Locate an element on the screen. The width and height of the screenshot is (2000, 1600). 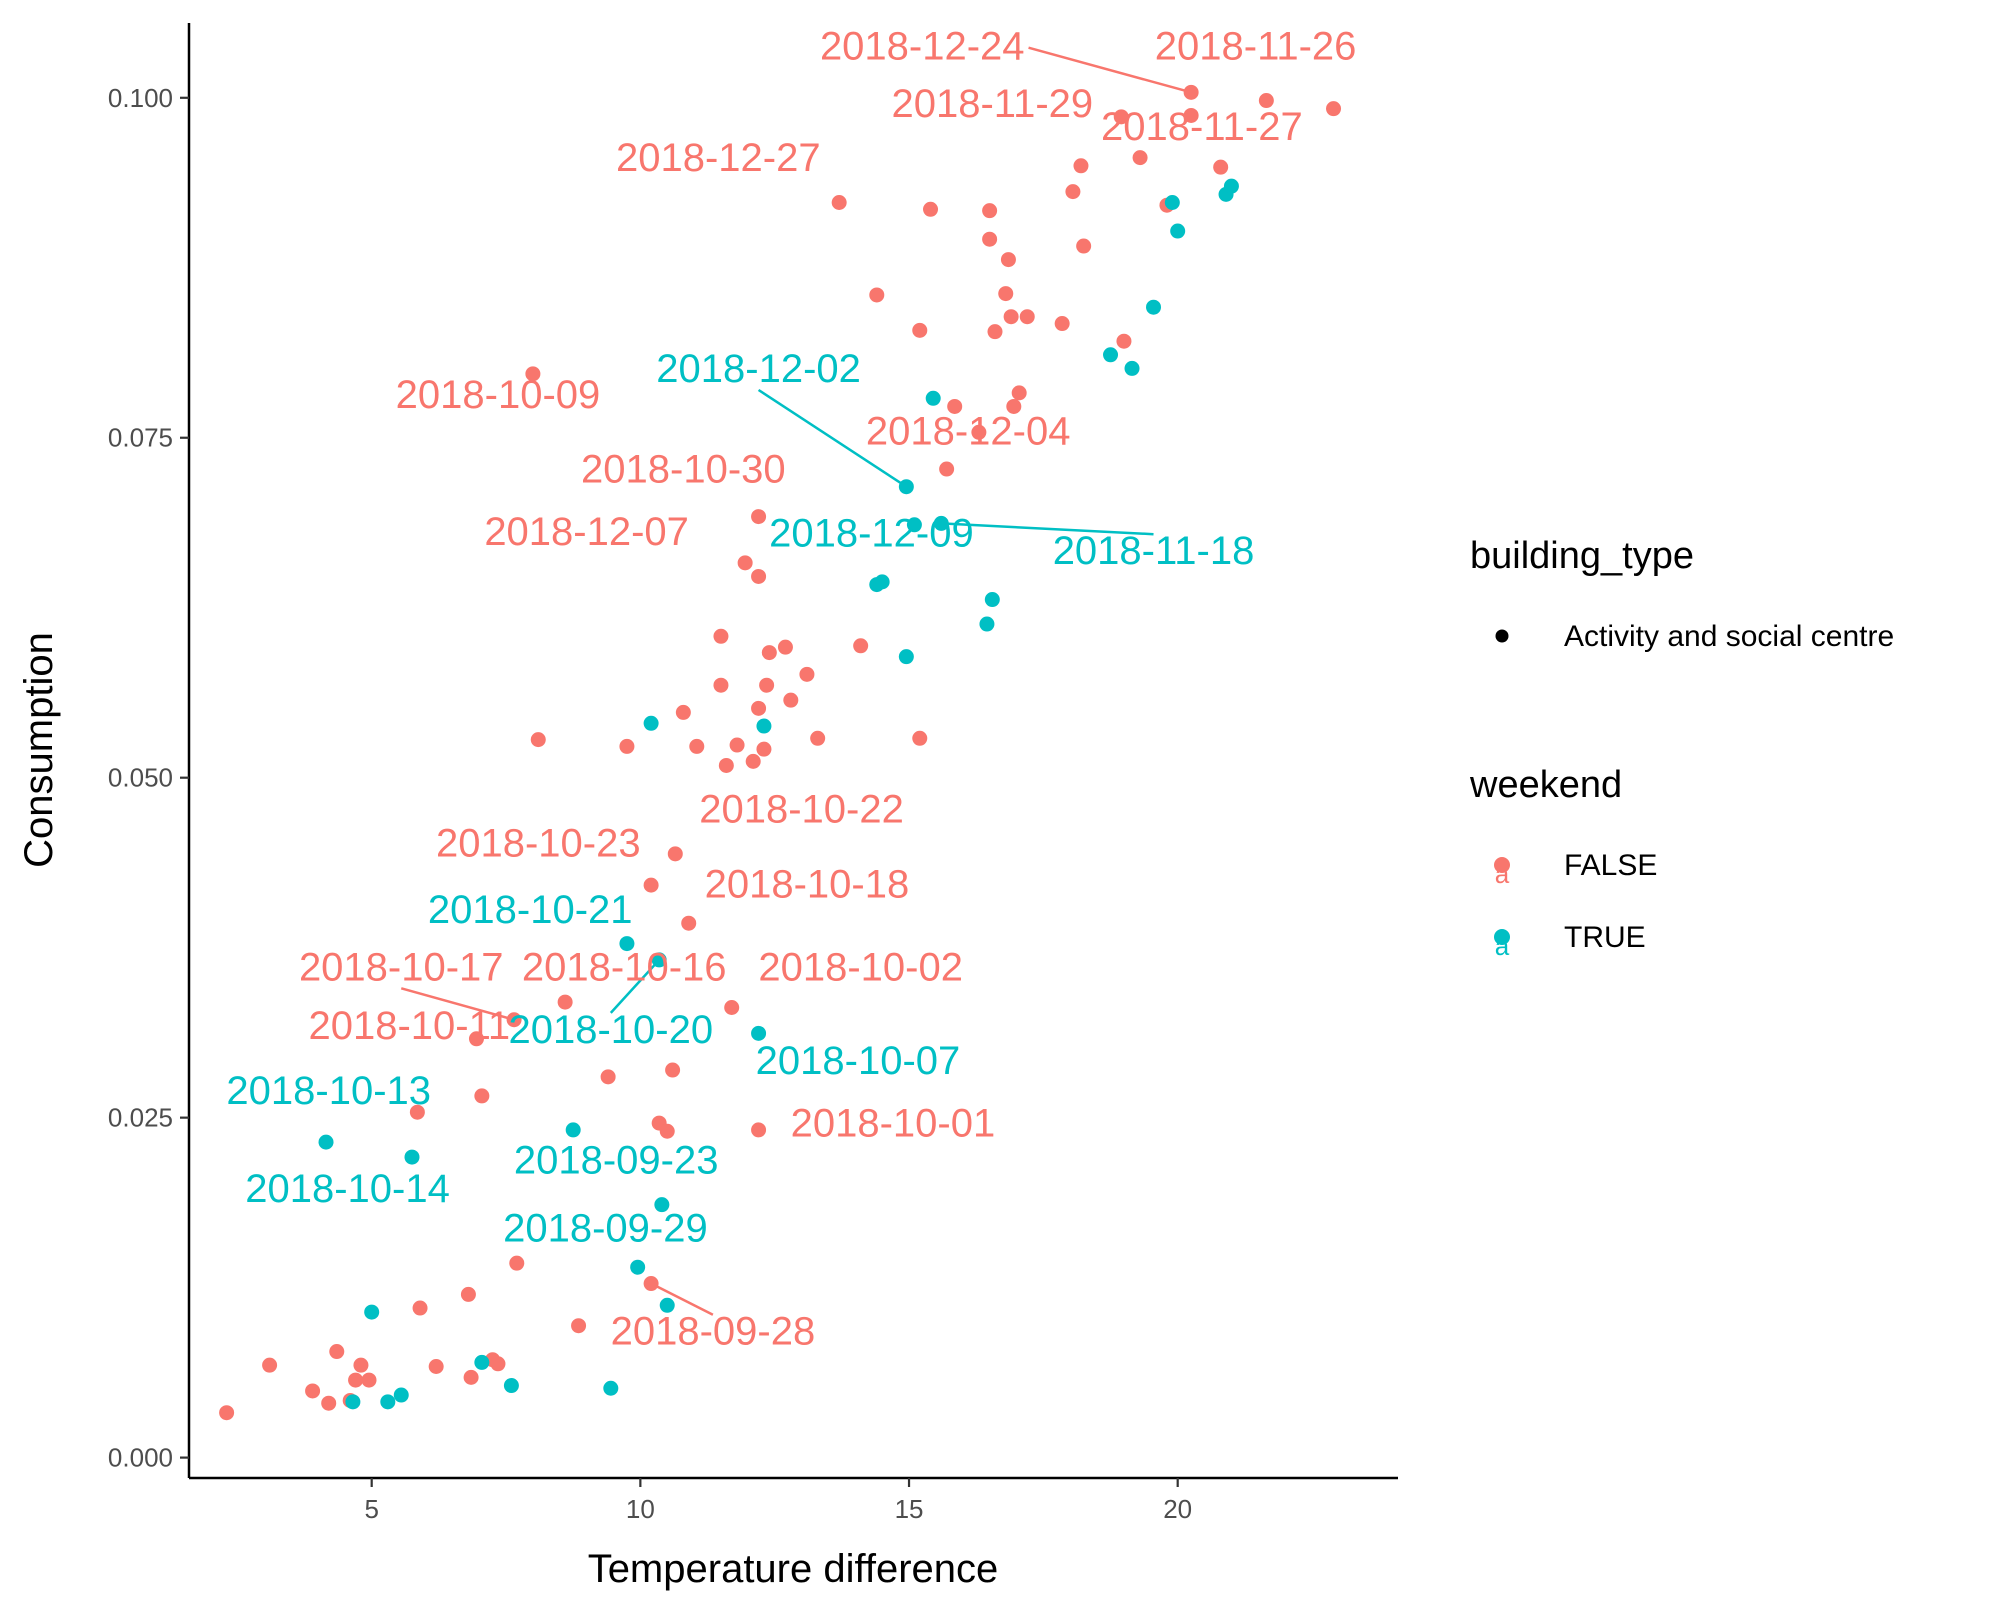
point-label: 2018-09-29 is located at coordinates (605, 1228).